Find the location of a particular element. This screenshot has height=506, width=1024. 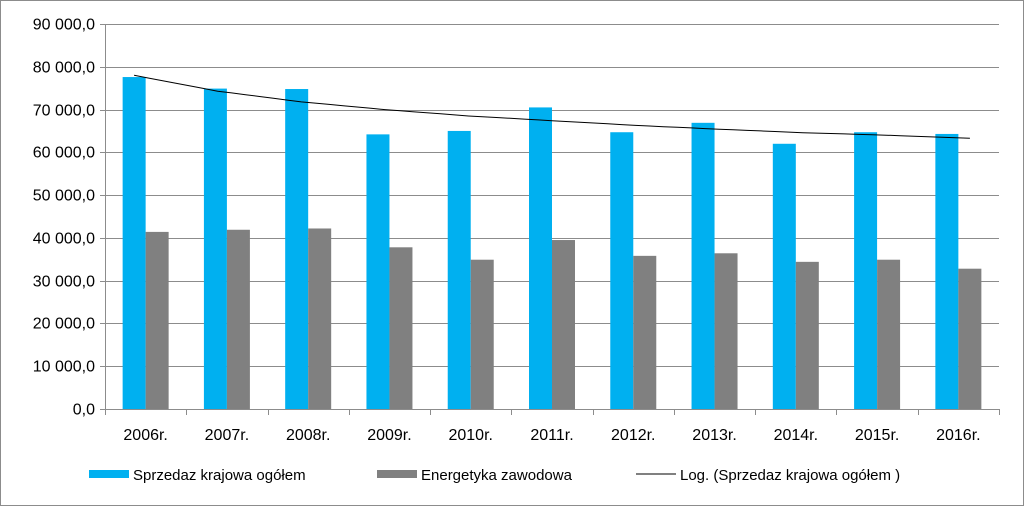

y-tick-label: 80 000,0 is located at coordinates (64, 68).